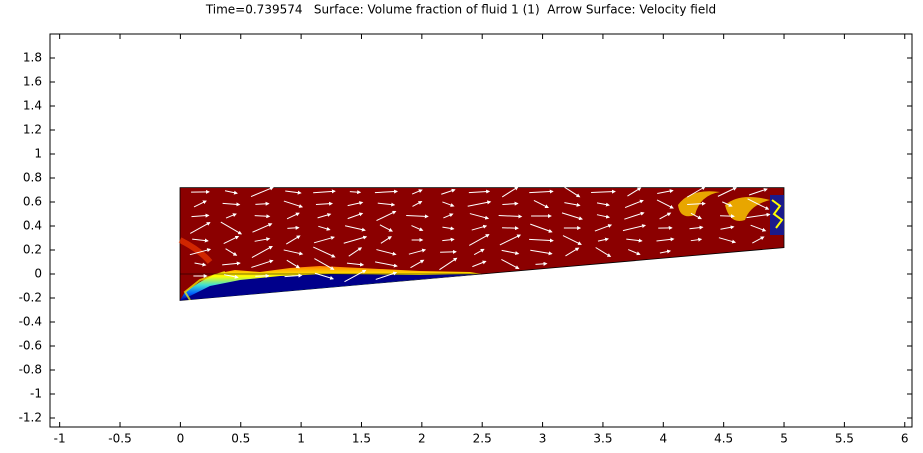 The image size is (923, 453). Describe the element at coordinates (602, 439) in the screenshot. I see `x-tick-label: 3.5` at that location.